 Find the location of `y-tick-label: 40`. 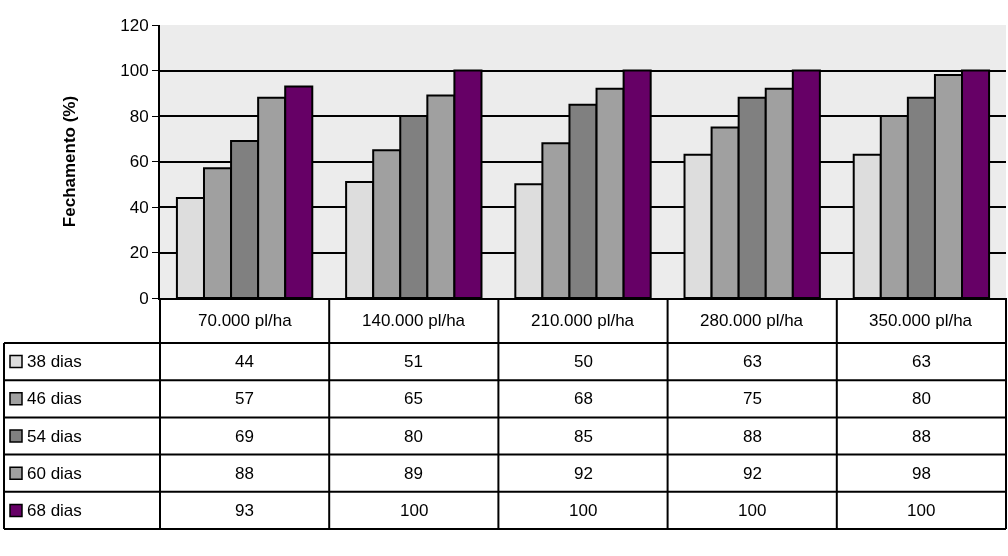

y-tick-label: 40 is located at coordinates (139, 207).